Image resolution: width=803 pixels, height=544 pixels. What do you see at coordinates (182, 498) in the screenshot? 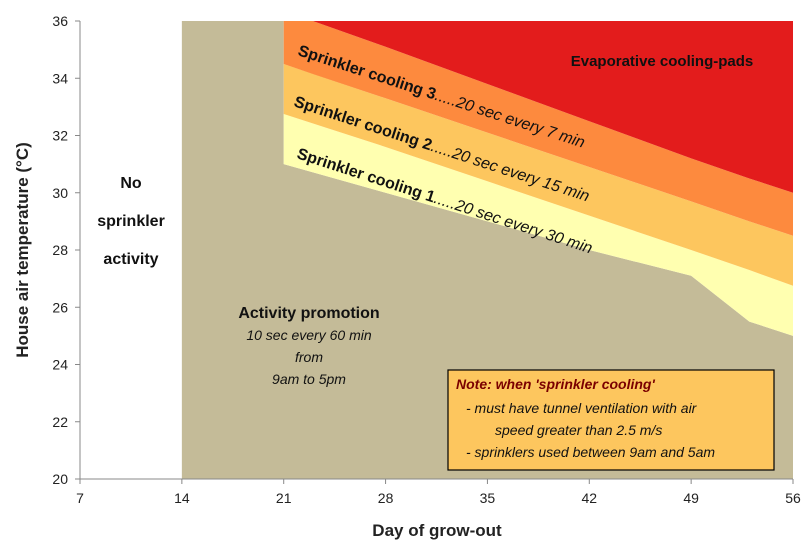
I see `x-tick-label: 14` at bounding box center [182, 498].